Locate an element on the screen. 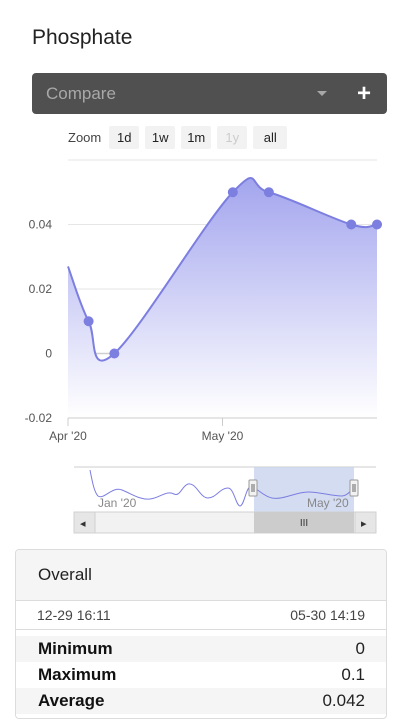 This screenshot has width=400, height=720. scroll-thumb is located at coordinates (304, 522).